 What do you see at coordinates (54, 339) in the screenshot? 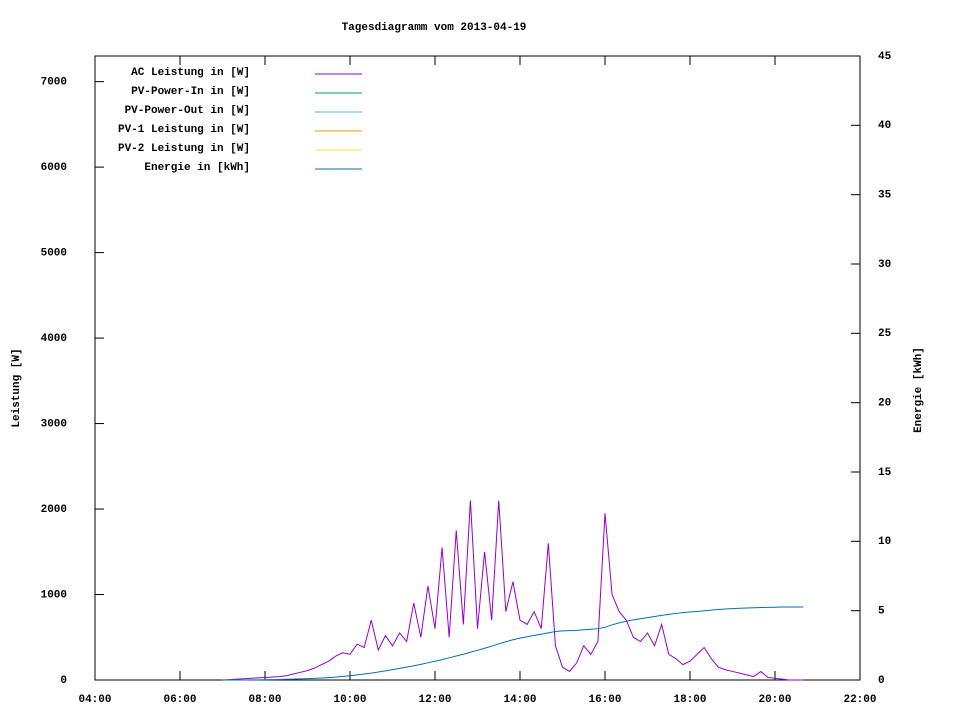
I see `y-tick-label: 4000` at bounding box center [54, 339].